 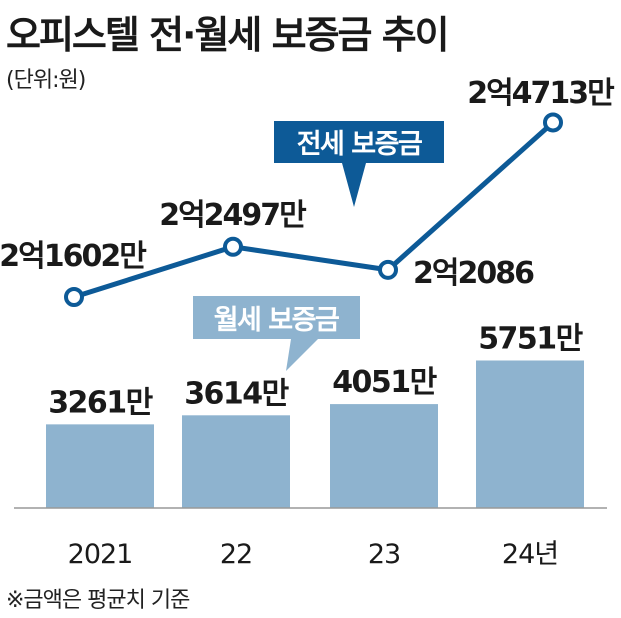 I want to click on bar-value-label: 3614만, so click(x=236, y=393).